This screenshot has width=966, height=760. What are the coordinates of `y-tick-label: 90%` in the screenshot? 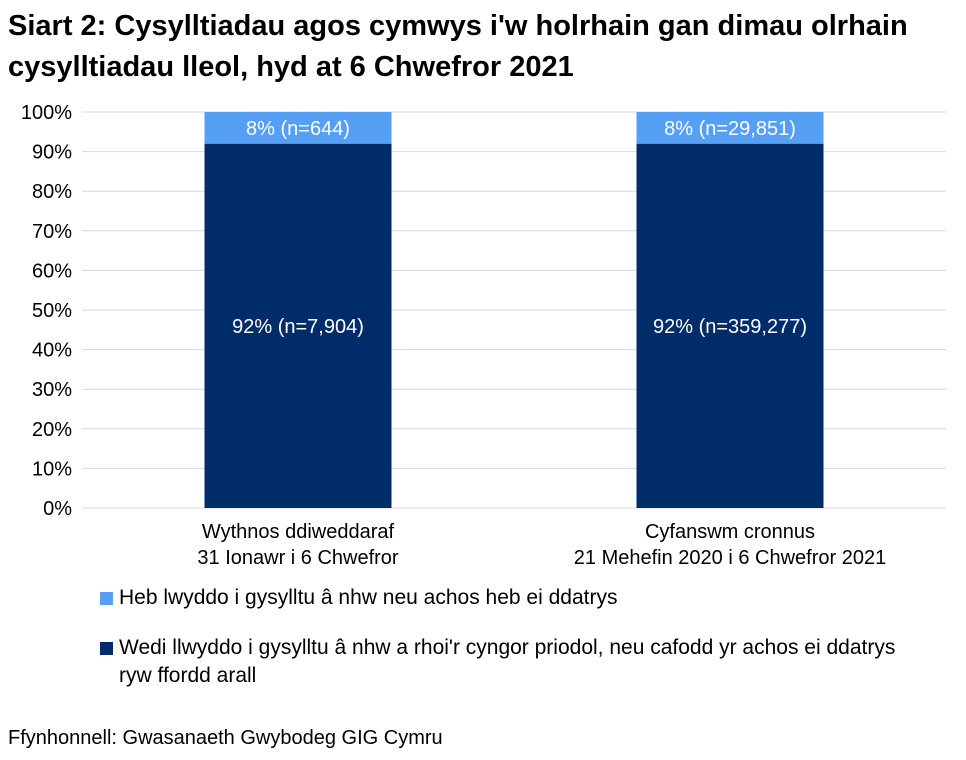 It's located at (52, 153).